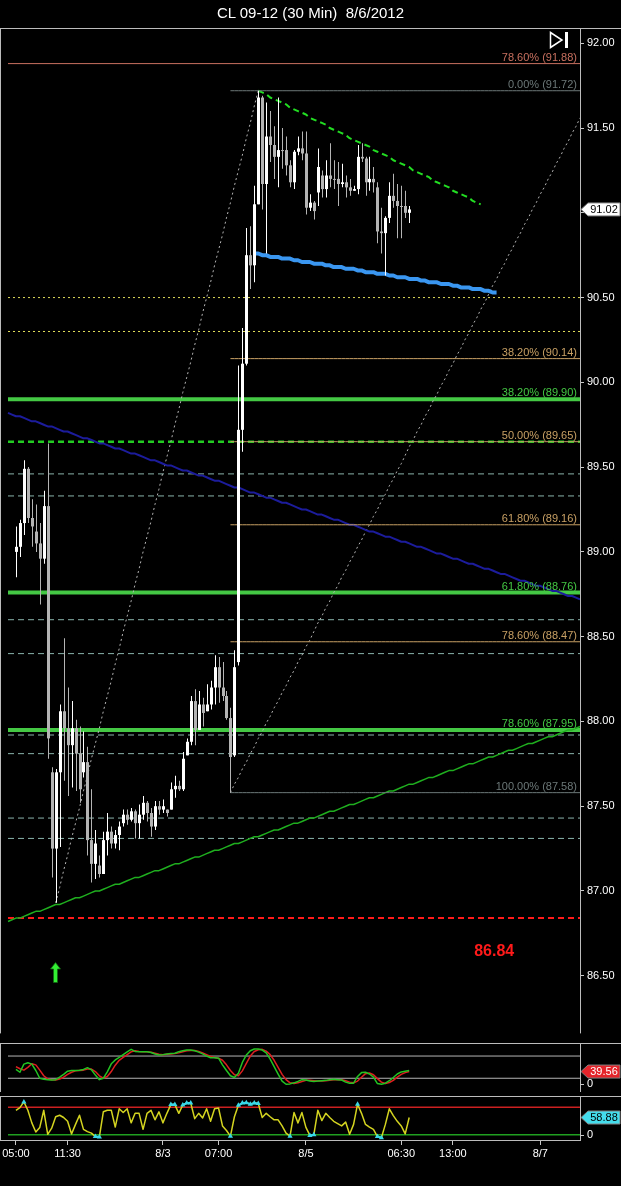  Describe the element at coordinates (604, 1117) in the screenshot. I see `text: 58.88` at that location.